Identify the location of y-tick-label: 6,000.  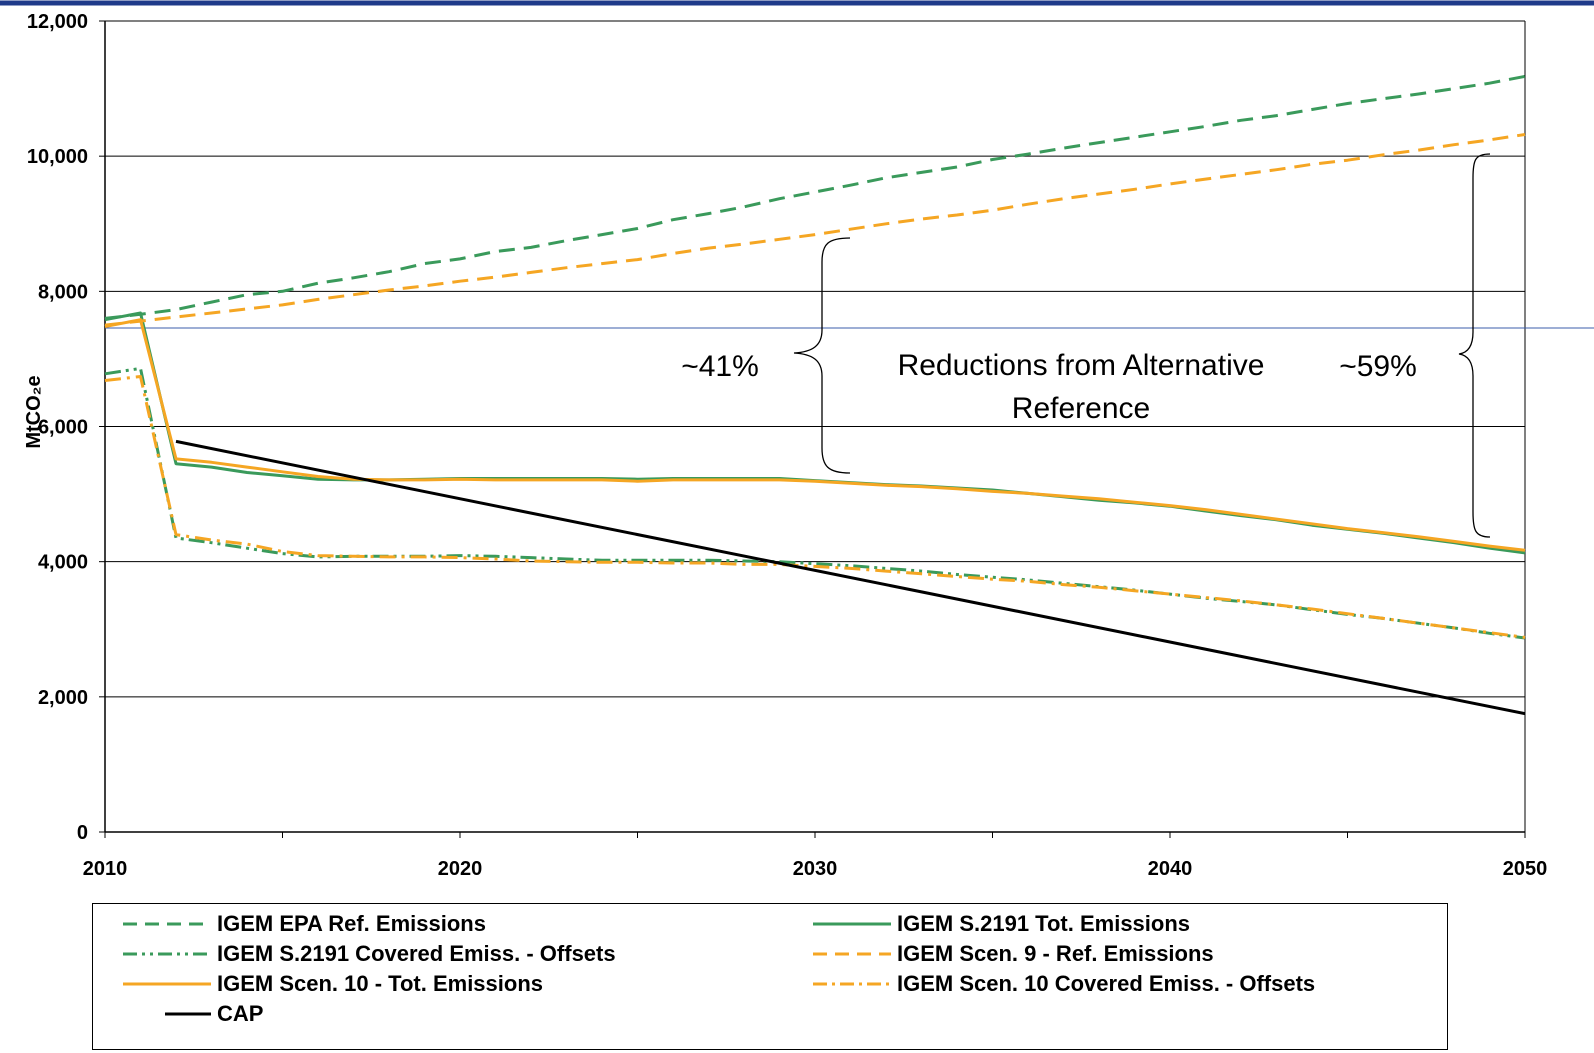
(63, 428).